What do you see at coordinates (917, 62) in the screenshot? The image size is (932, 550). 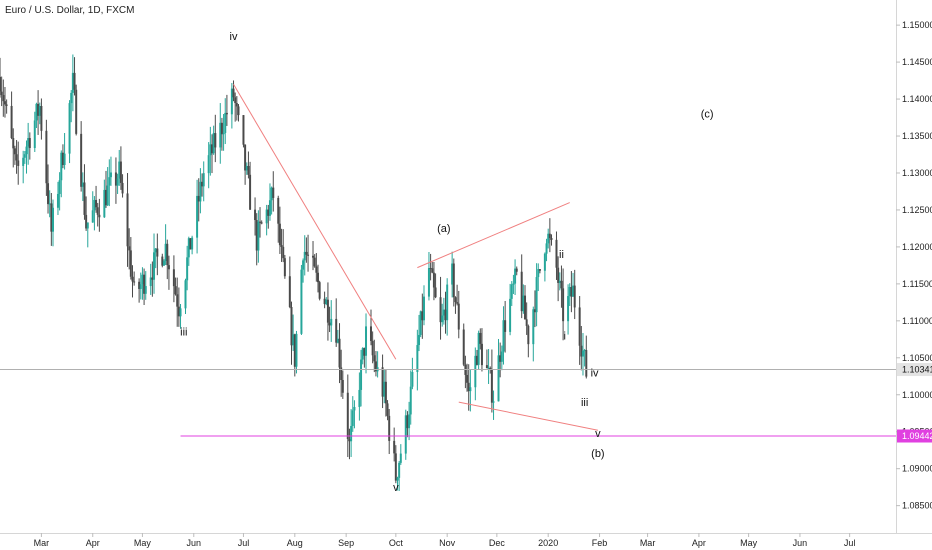 I see `y-tick-label: 1.14500` at bounding box center [917, 62].